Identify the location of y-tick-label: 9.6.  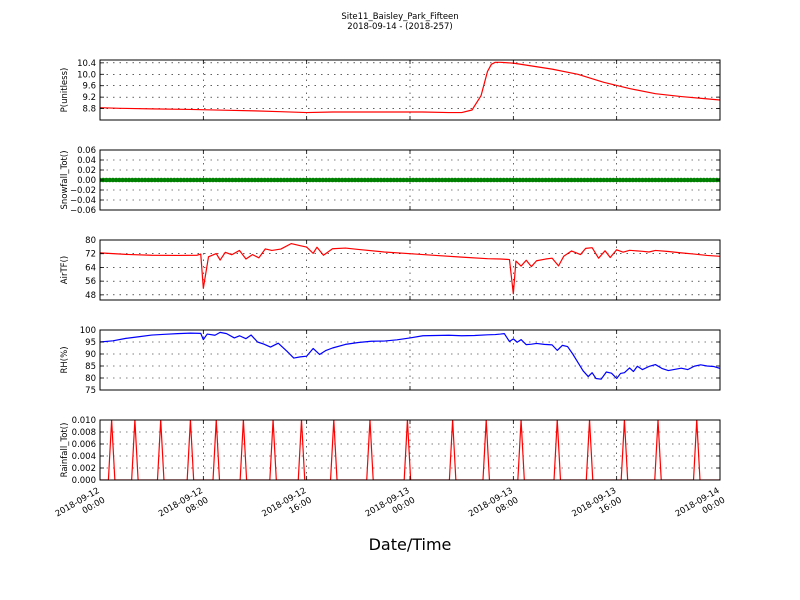
(89, 87).